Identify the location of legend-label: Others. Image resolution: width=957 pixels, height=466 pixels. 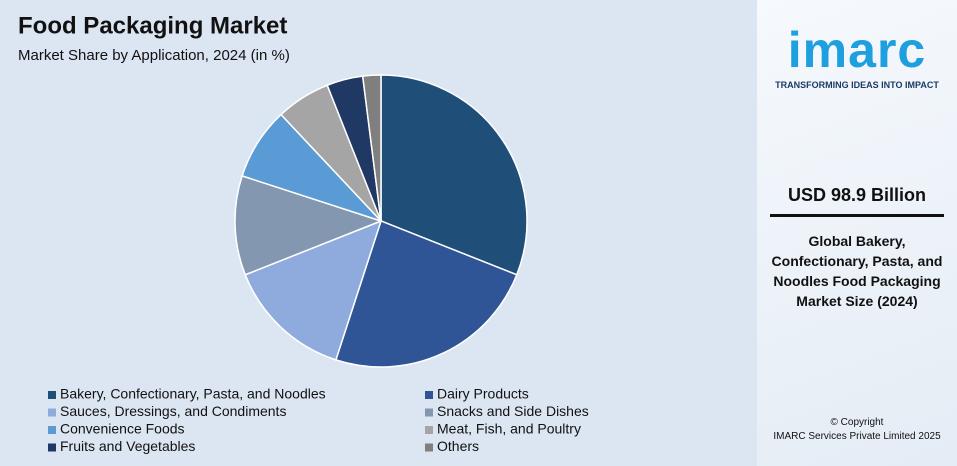
(458, 446).